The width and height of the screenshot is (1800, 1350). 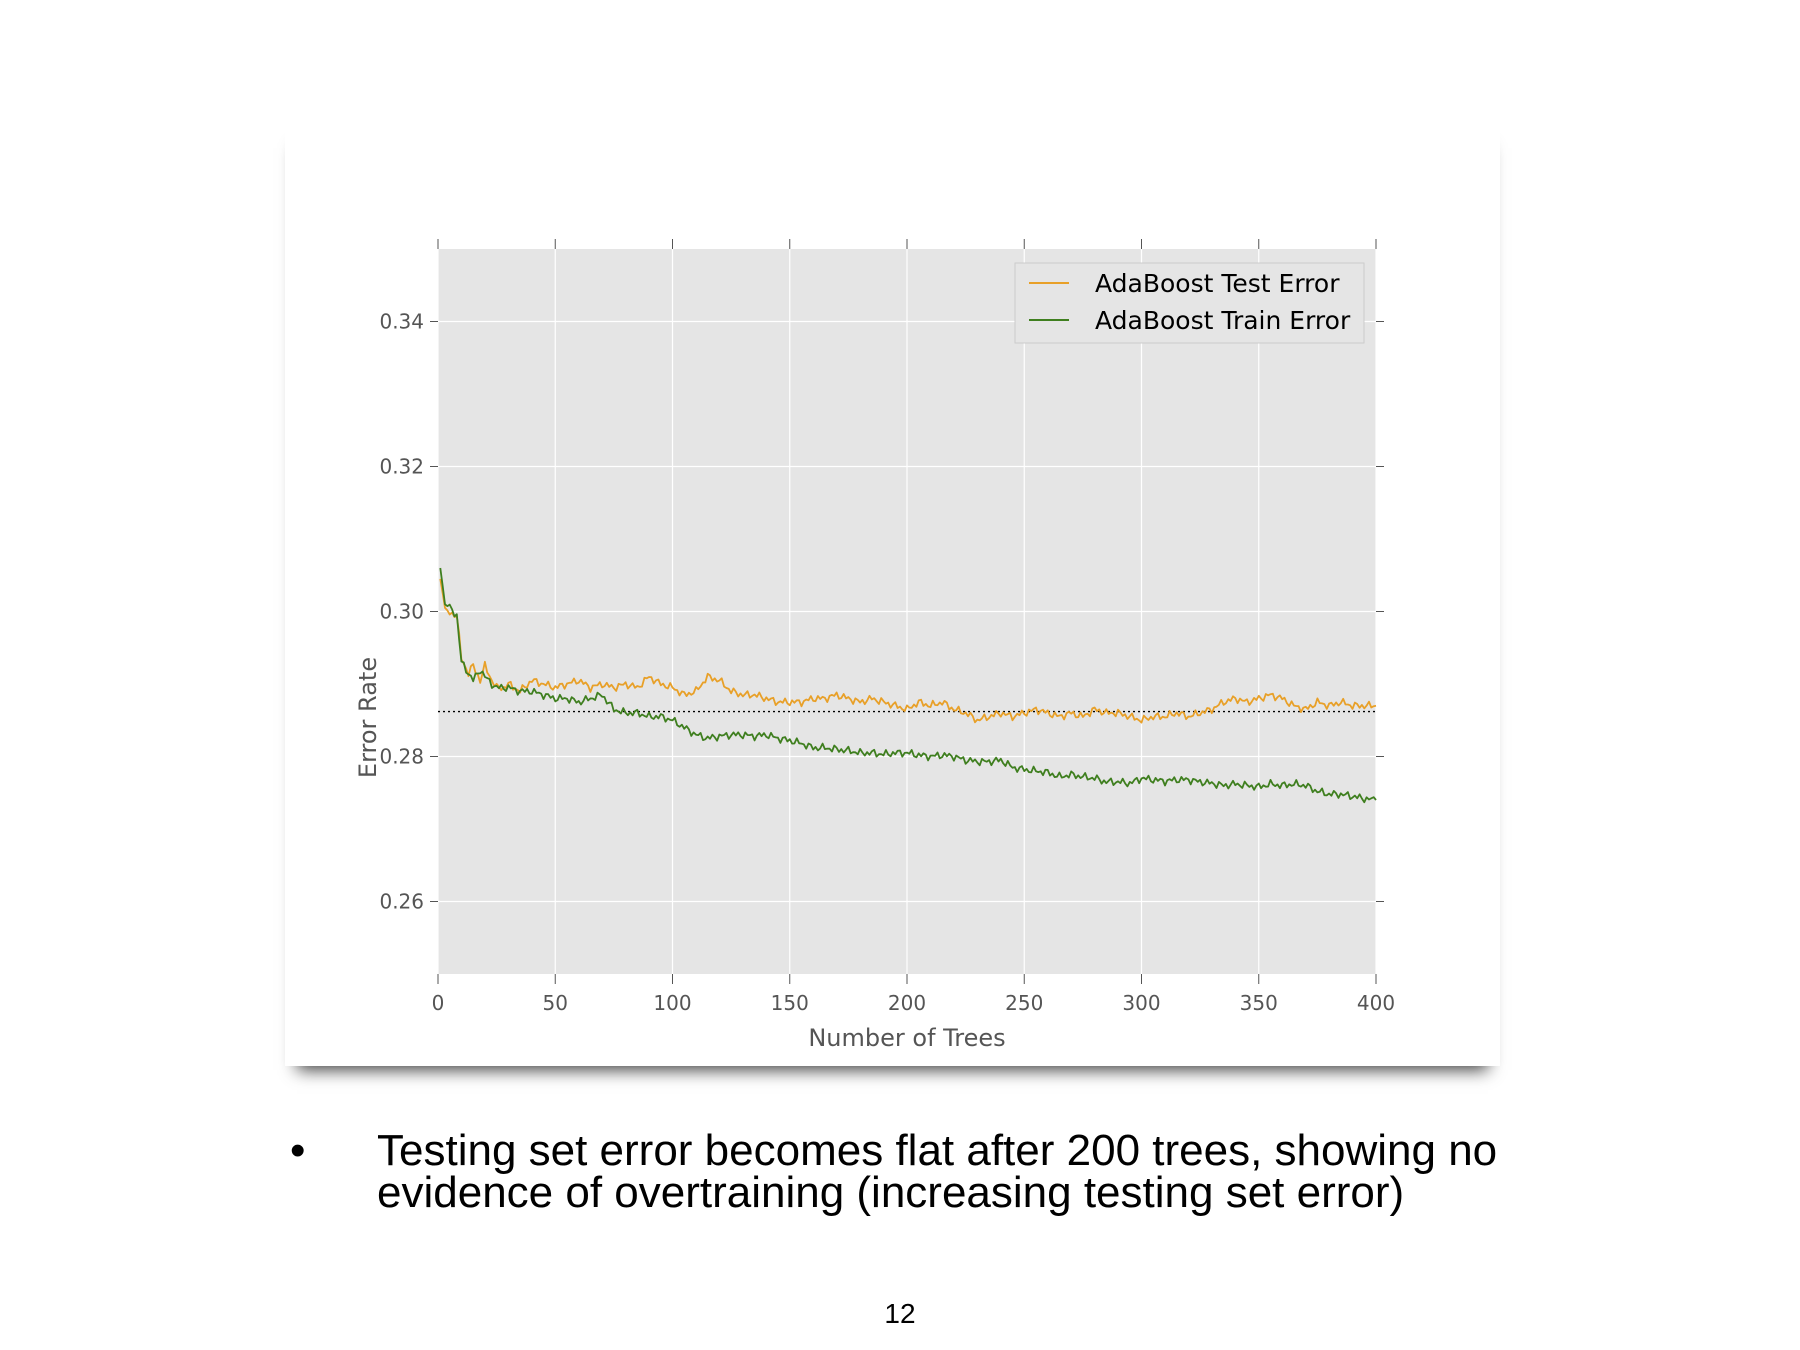 What do you see at coordinates (401, 902) in the screenshot?
I see `y-tick-label: 0.26` at bounding box center [401, 902].